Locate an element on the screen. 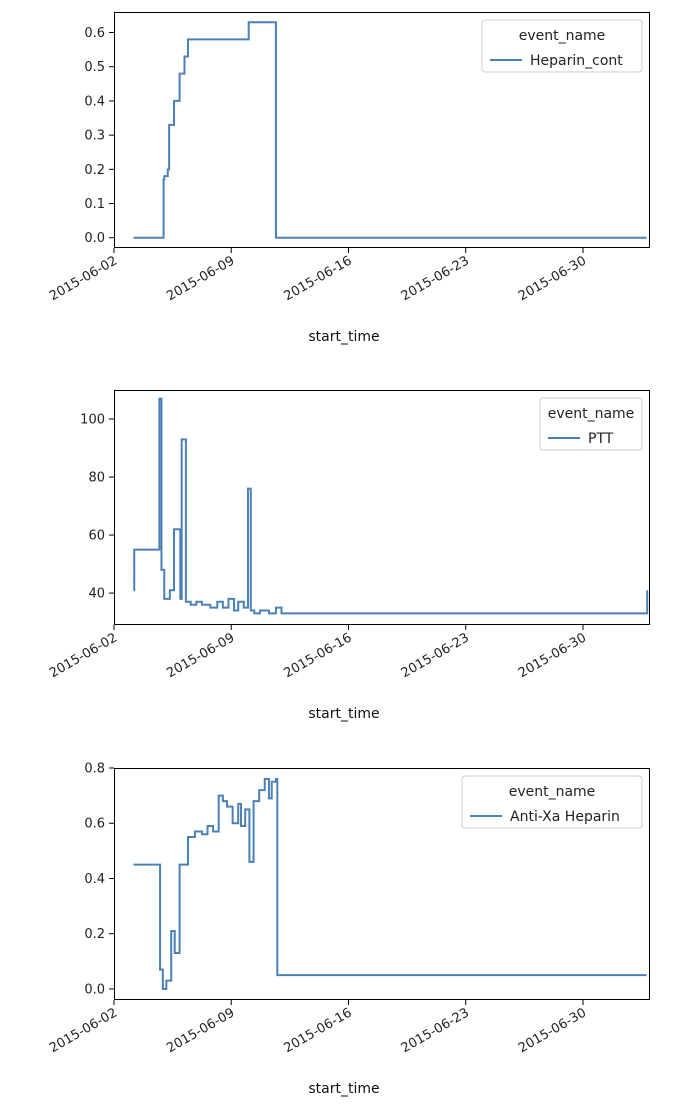 This screenshot has width=692, height=1112. chart-2-legend-box is located at coordinates (552, 802).